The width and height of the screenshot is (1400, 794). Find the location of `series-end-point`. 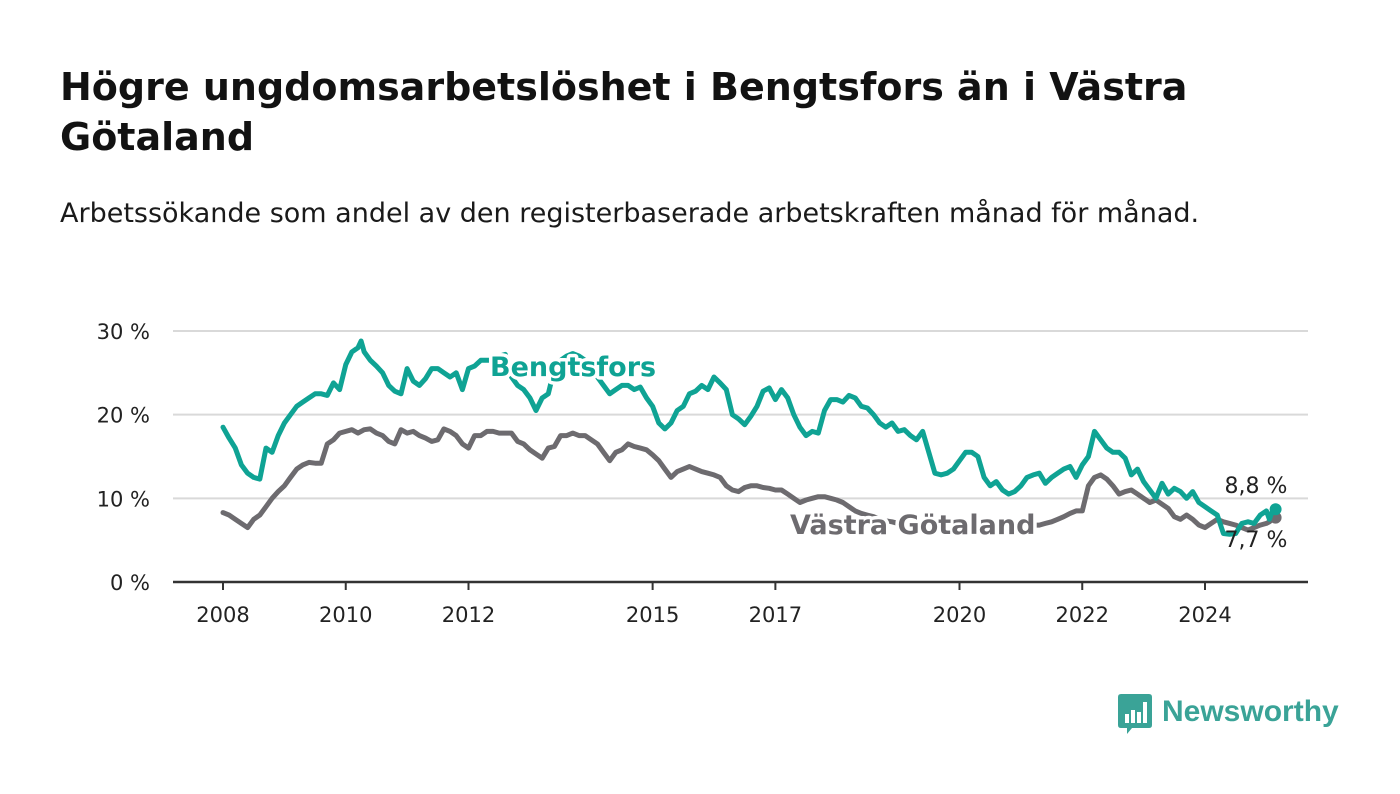

series-end-point is located at coordinates (1275, 509).